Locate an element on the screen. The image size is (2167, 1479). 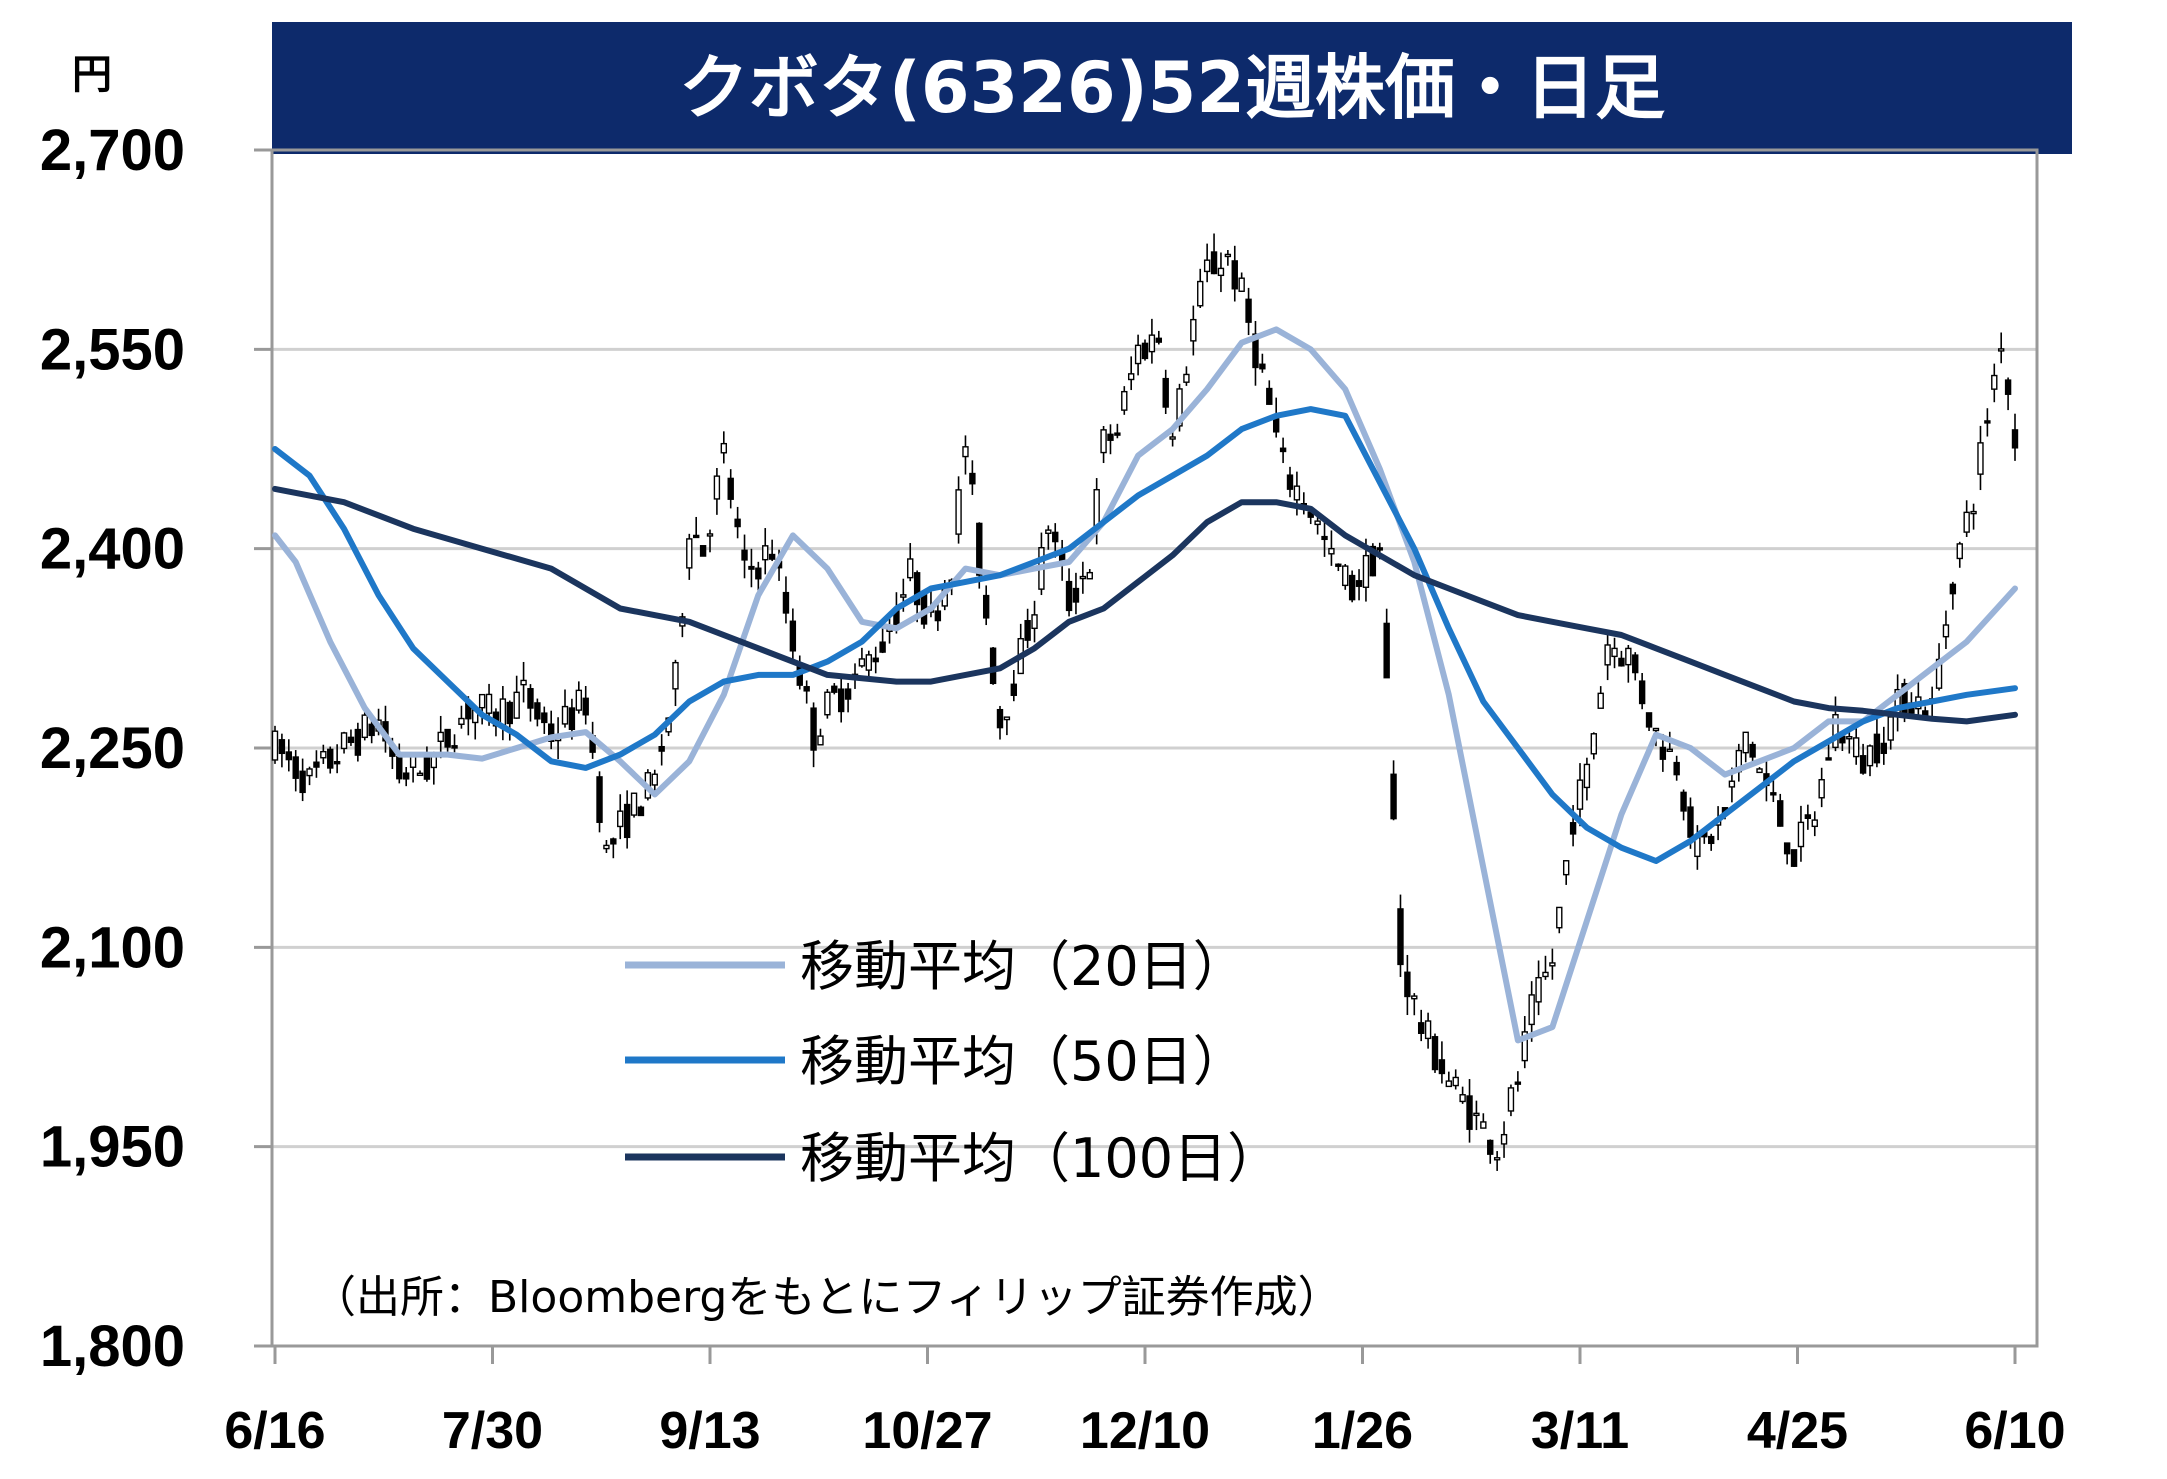
x-axis: 6/16 7/30 9/13 10/27 12/10 1/26 3/11 4/25 6/10 is located at coordinates (1145, 1403).